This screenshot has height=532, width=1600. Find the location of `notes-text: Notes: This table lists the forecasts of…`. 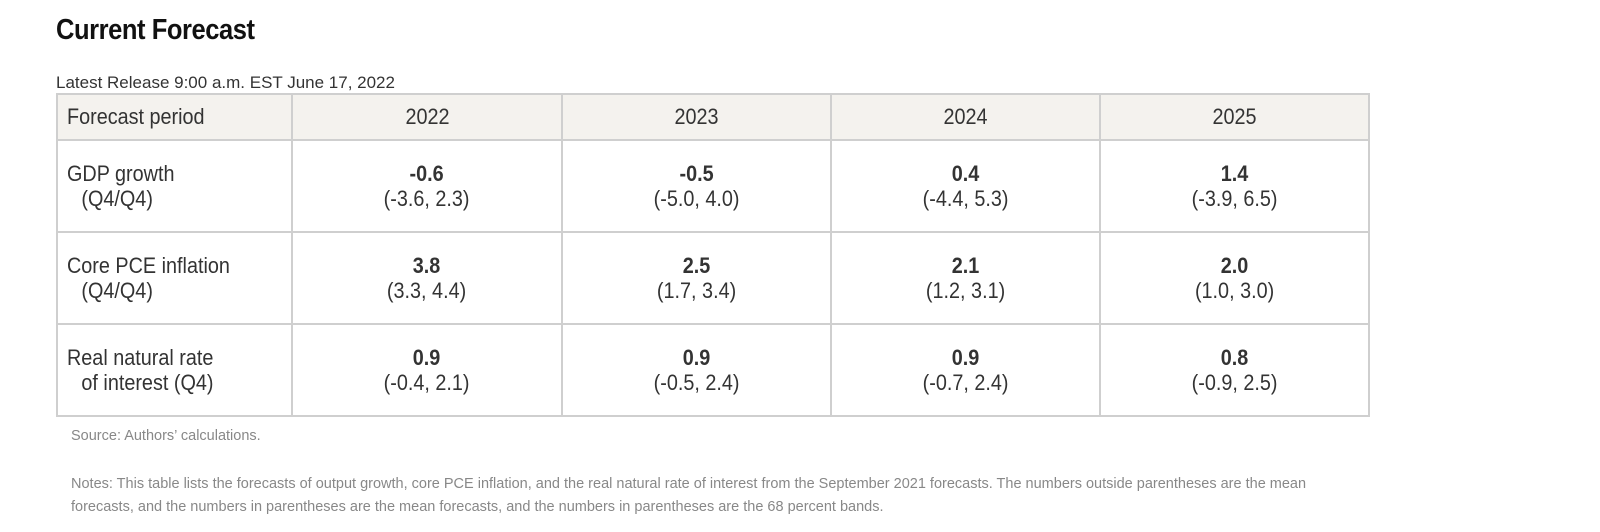

notes-text: Notes: This table lists the forecasts of… is located at coordinates (689, 495).